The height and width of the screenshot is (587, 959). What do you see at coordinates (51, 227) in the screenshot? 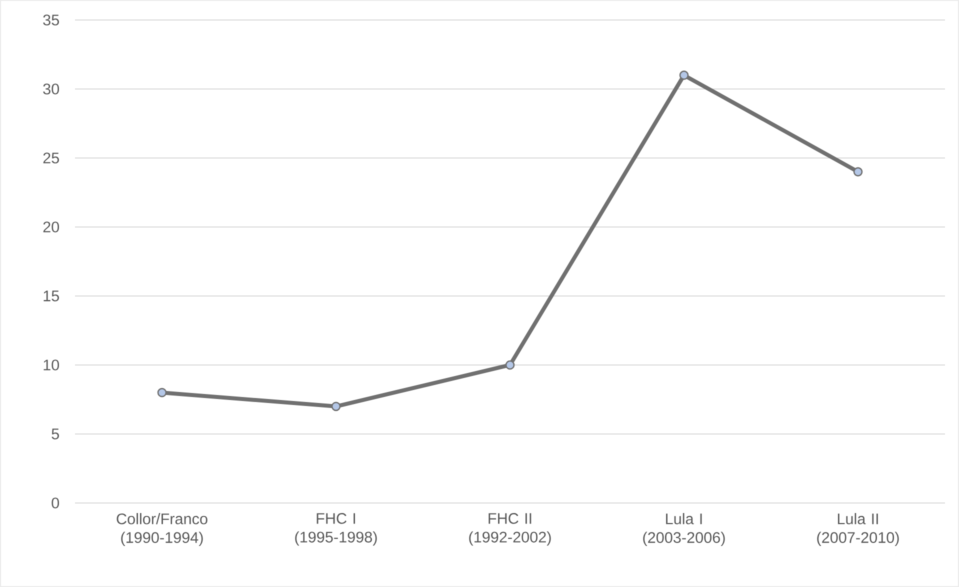
I see `y-tick-label: 20` at bounding box center [51, 227].